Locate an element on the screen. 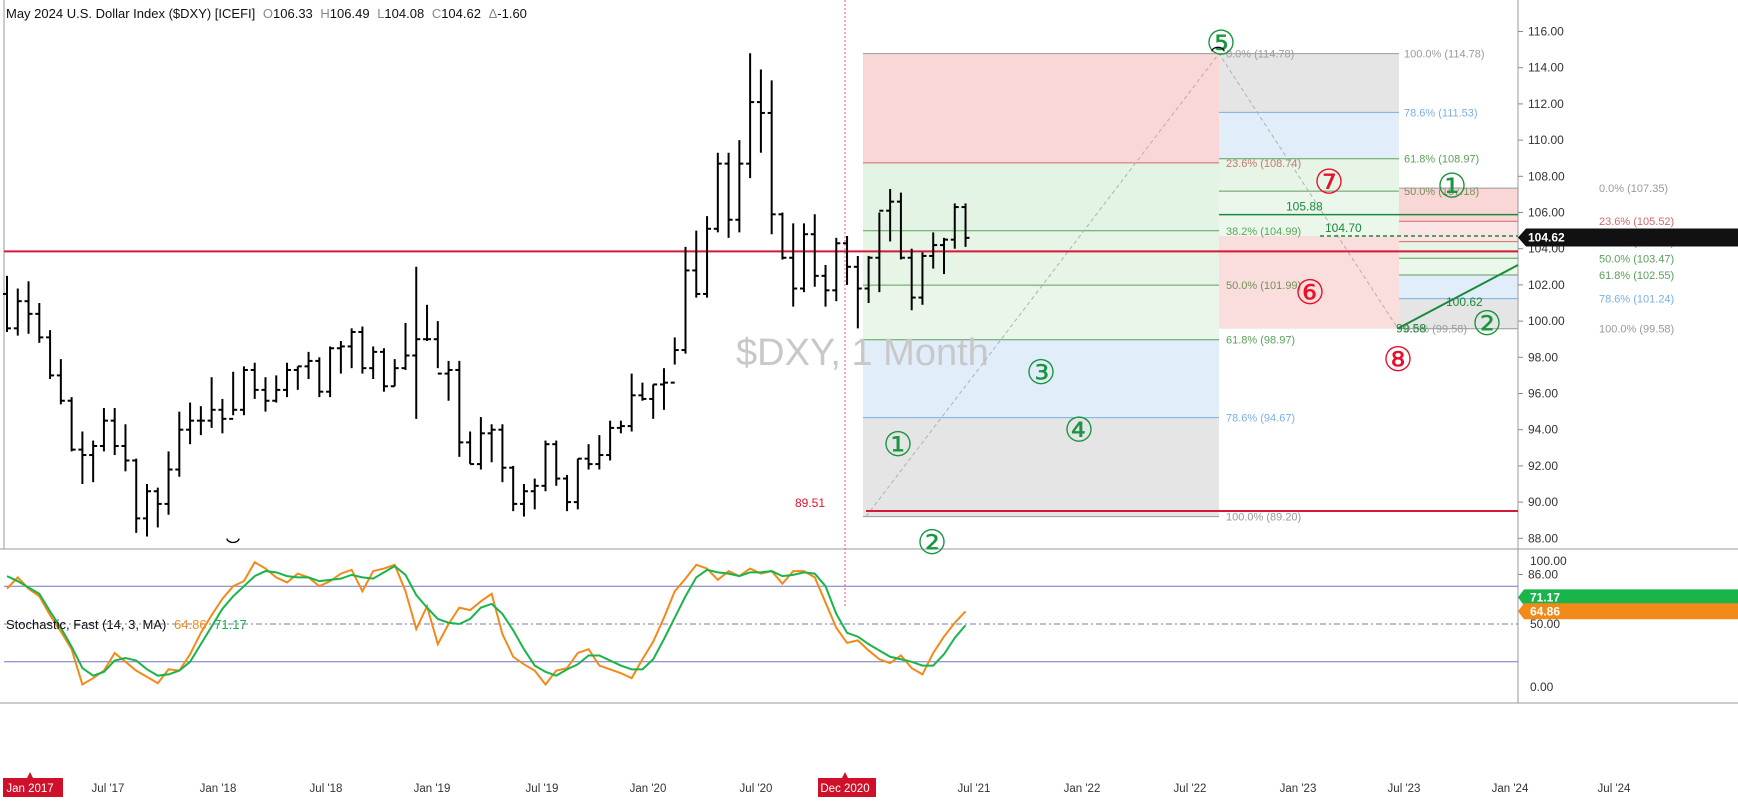 The image size is (1738, 804). stoch-axis-label: 100.00 is located at coordinates (1548, 561).